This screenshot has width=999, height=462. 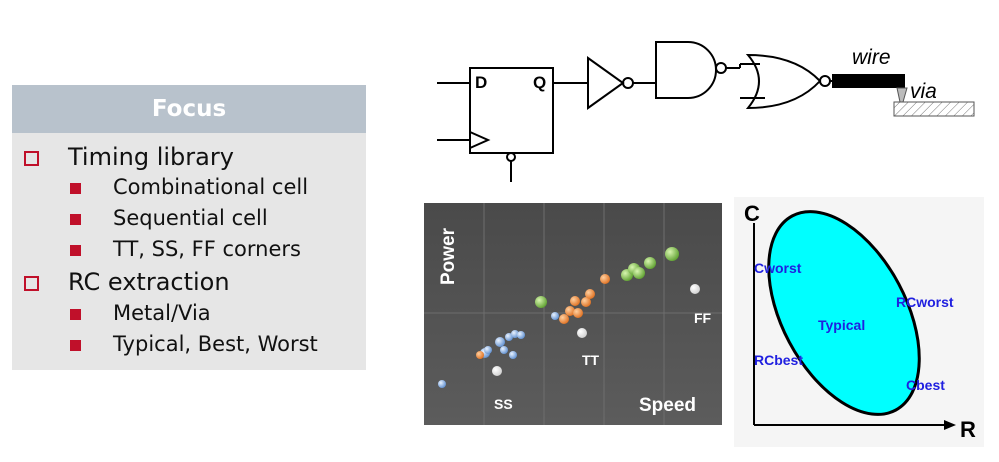 I want to click on reset-bubble, so click(x=511, y=157).